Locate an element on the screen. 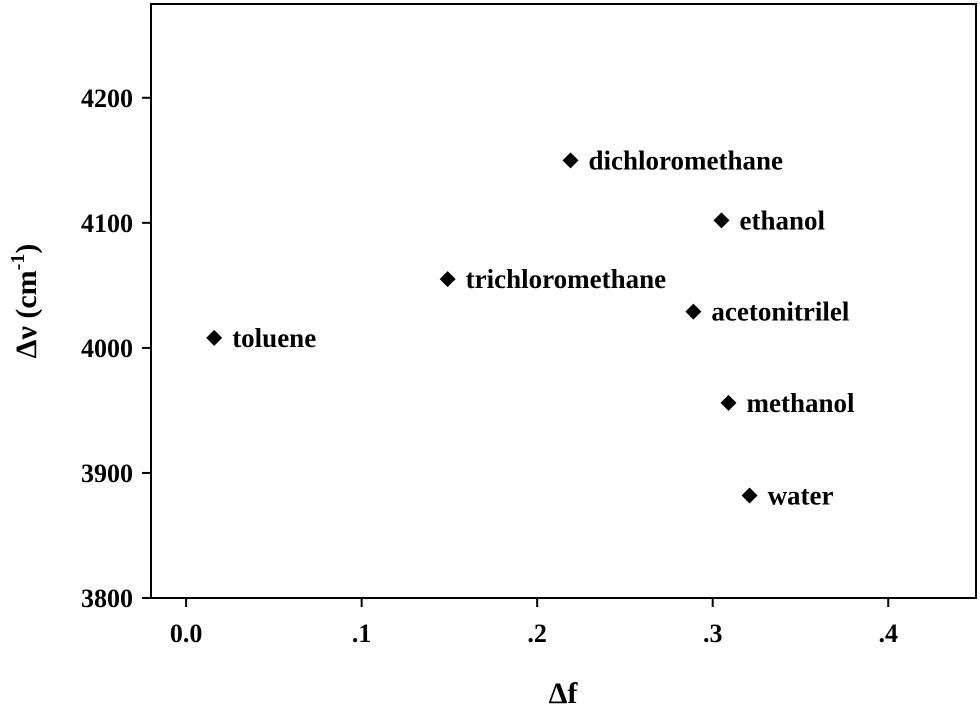  y-axis: 3800 3900 4000 4100 4200 is located at coordinates (116, 348).